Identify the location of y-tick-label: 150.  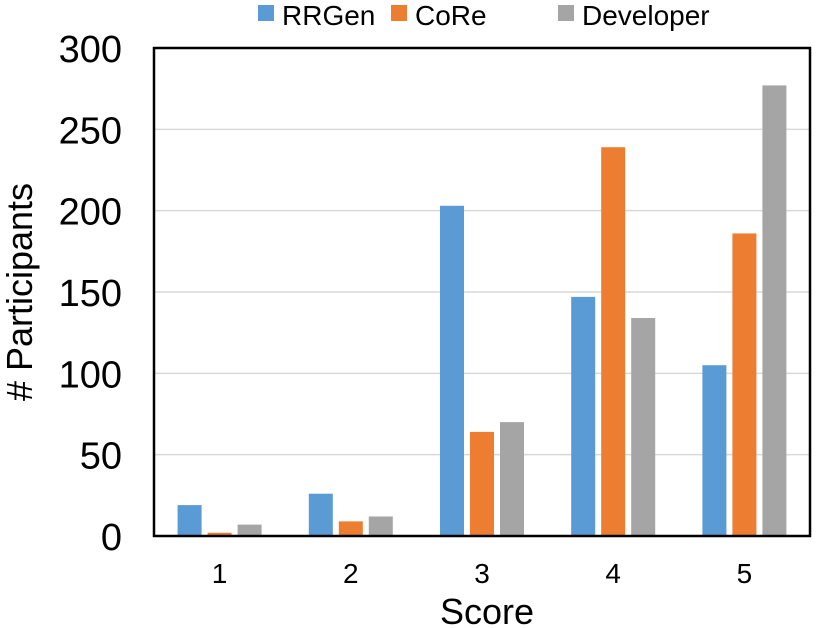
(90, 294).